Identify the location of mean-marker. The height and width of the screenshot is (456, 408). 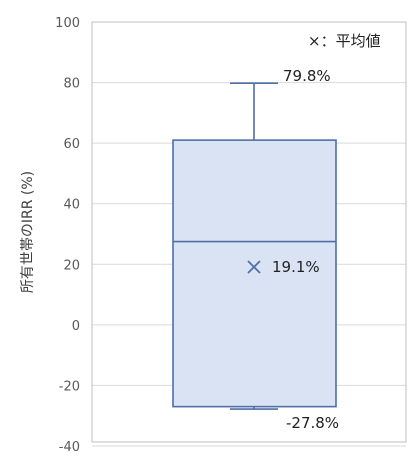
(254, 267).